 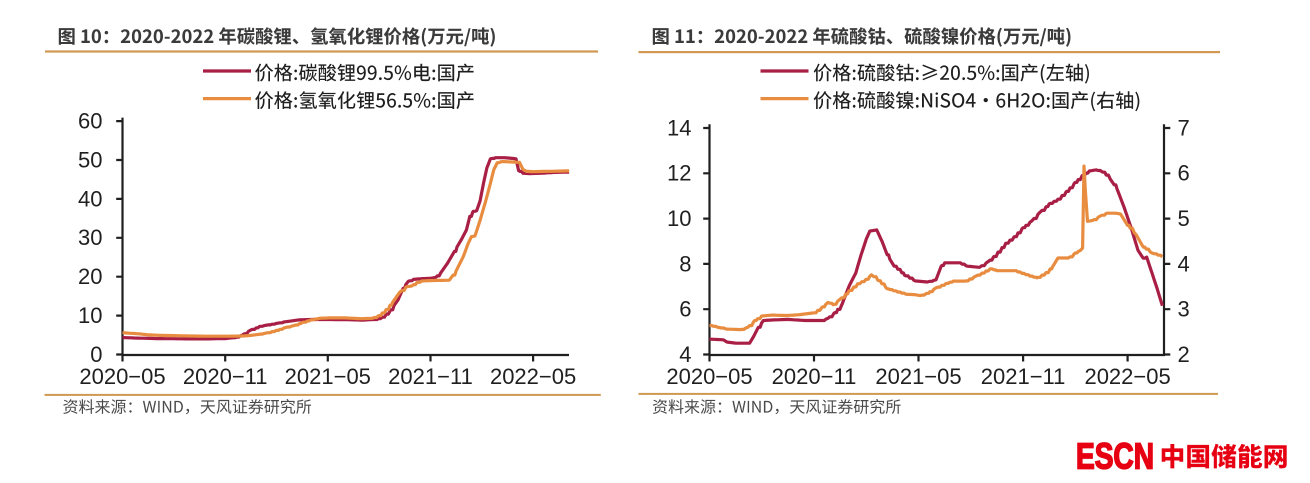 I want to click on svg-text: 2, so click(x=1184, y=354).